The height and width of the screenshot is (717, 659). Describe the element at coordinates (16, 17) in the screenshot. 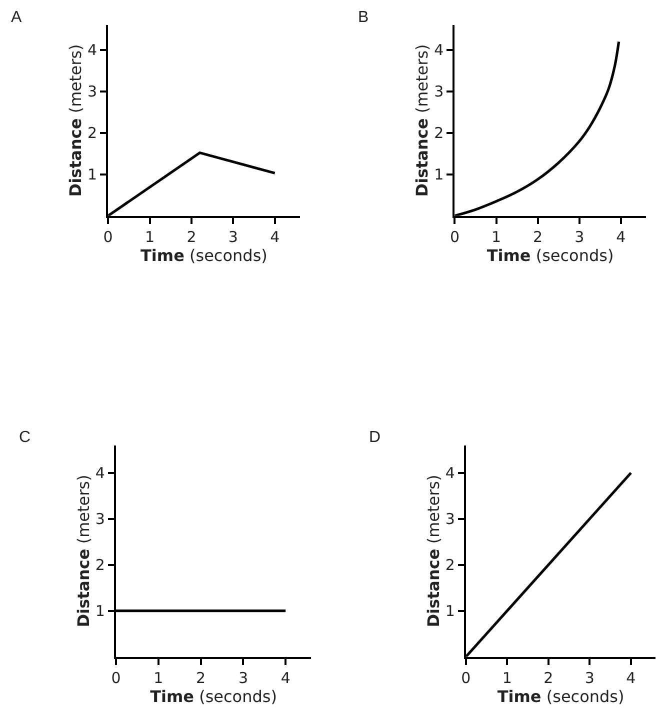

I see `chart-title: A` at that location.